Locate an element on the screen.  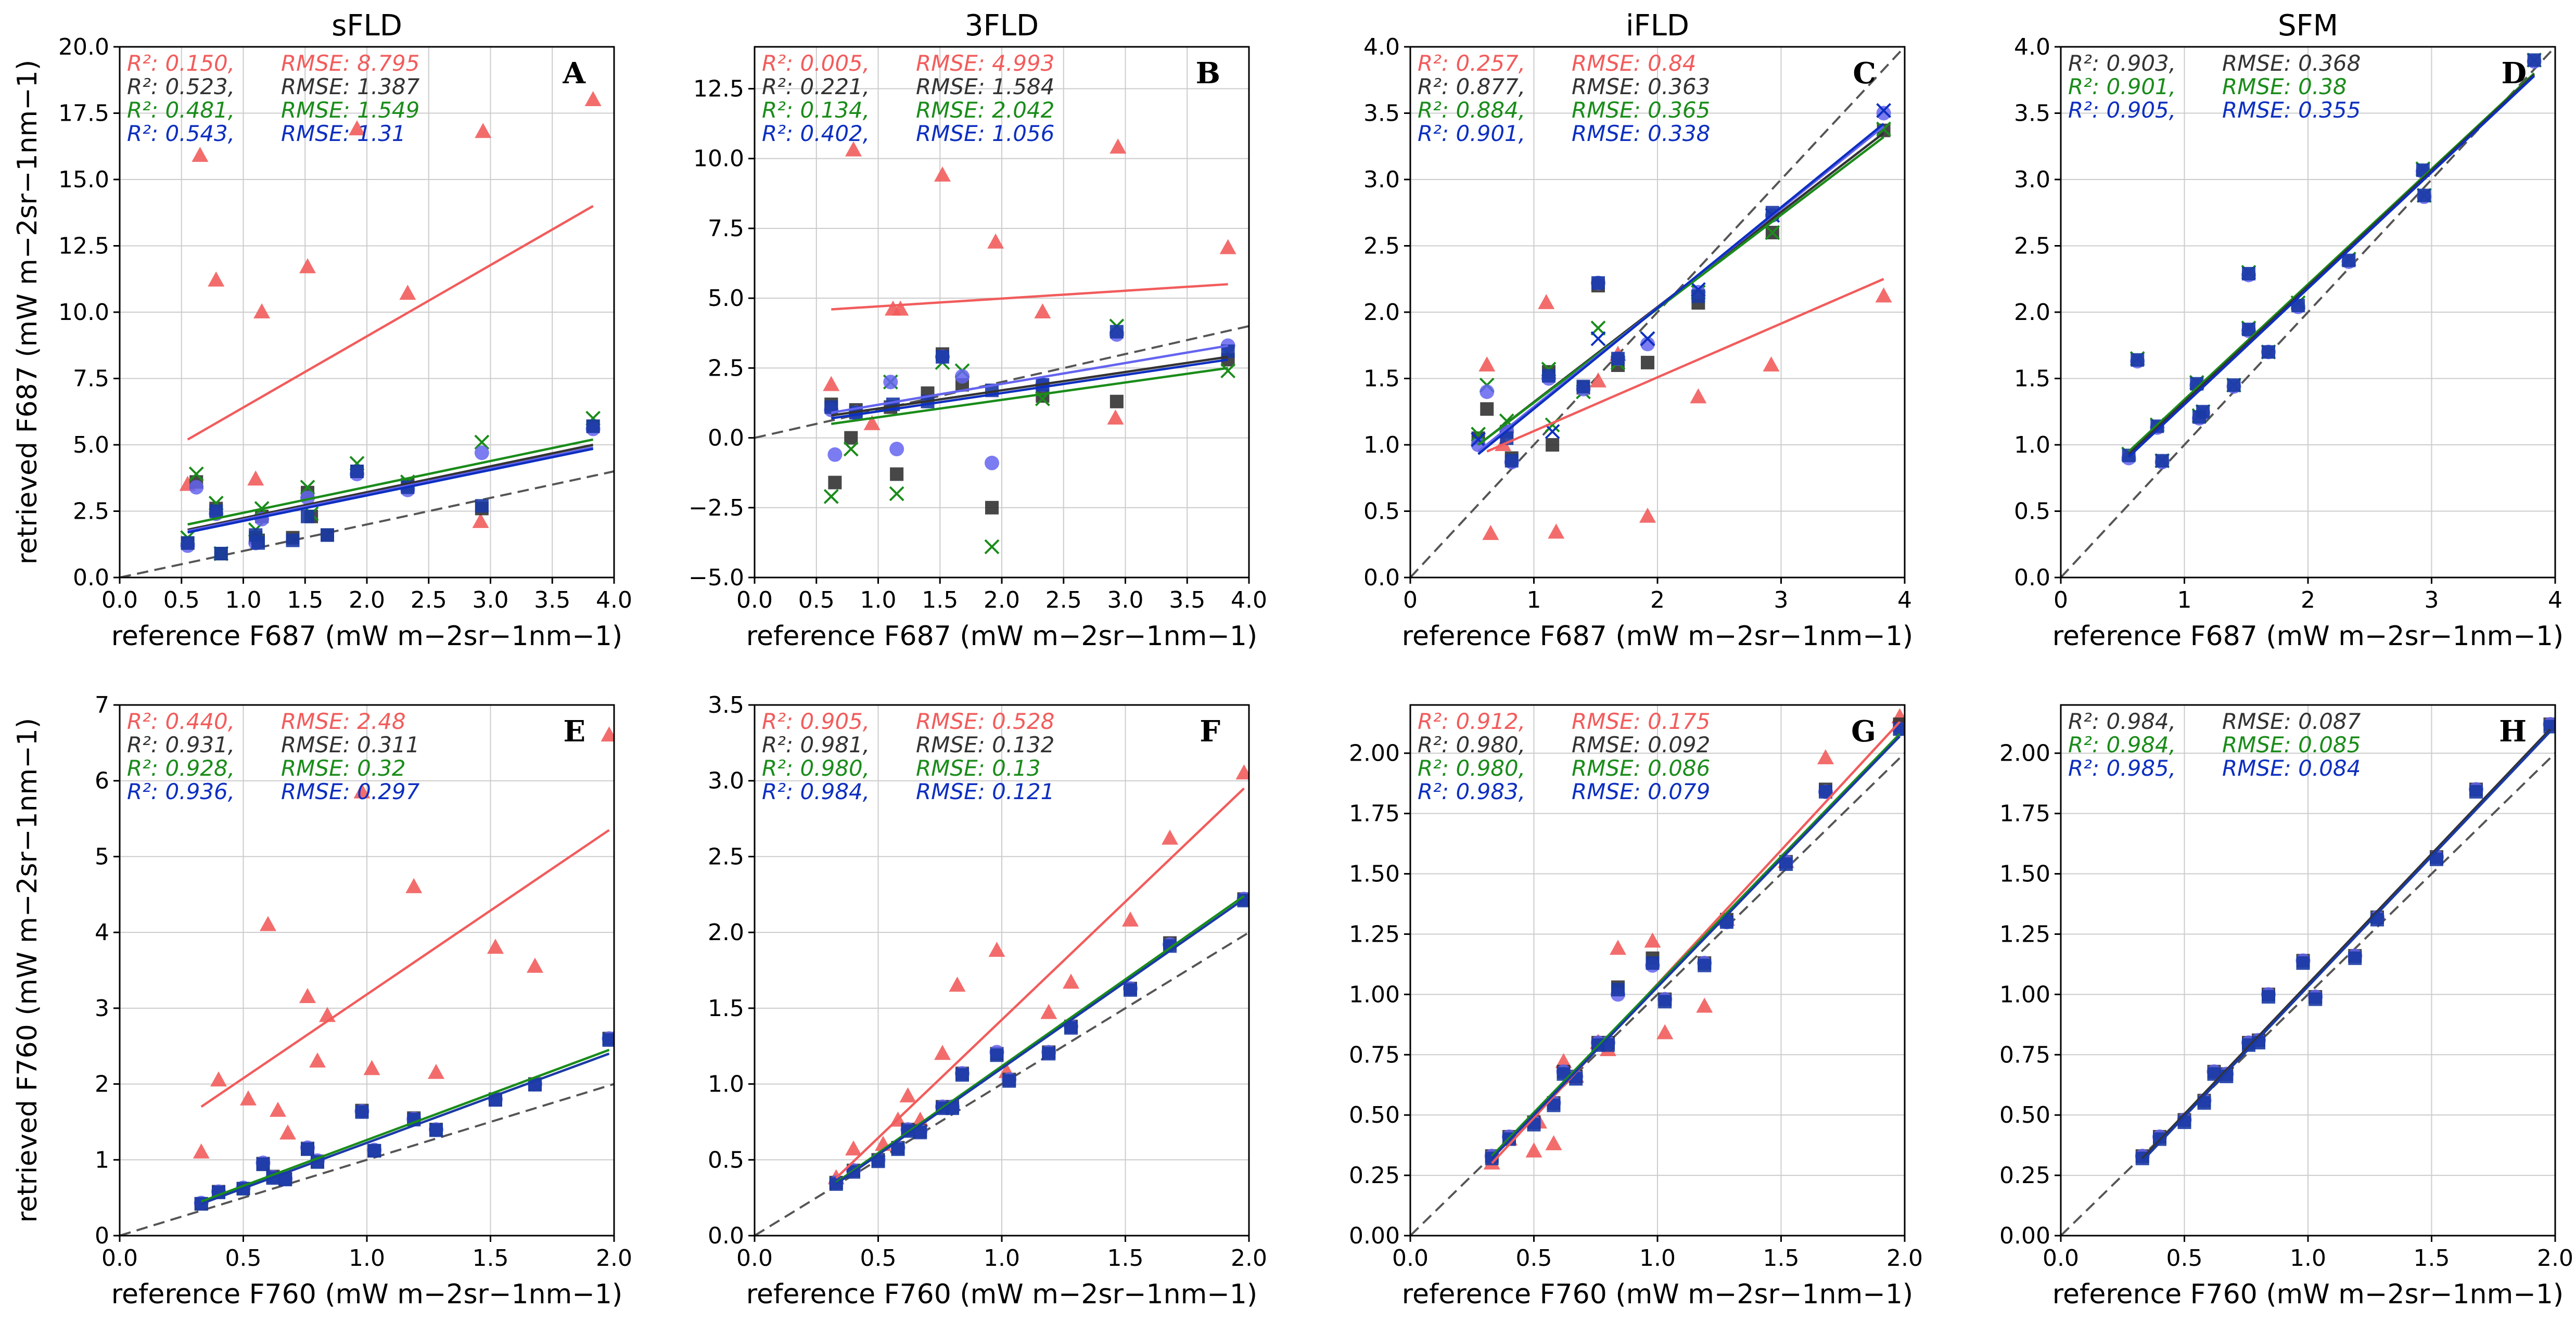
y-tick-label: 12.5 is located at coordinates (83, 246).